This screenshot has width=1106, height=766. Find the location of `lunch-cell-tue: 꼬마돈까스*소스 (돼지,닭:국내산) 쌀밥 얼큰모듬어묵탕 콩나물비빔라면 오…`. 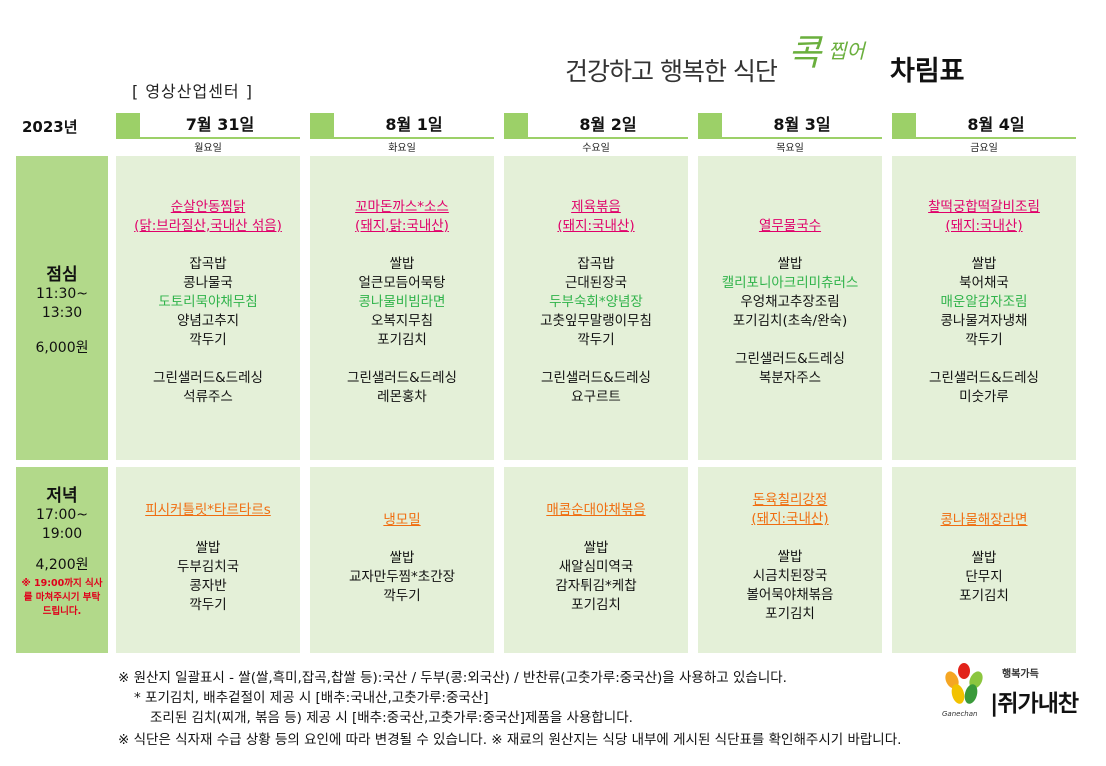

lunch-cell-tue: 꼬마돈까스*소스 (돼지,닭:국내산) 쌀밥 얼큰모듬어묵탕 콩나물비빔라면 오… is located at coordinates (402, 308).